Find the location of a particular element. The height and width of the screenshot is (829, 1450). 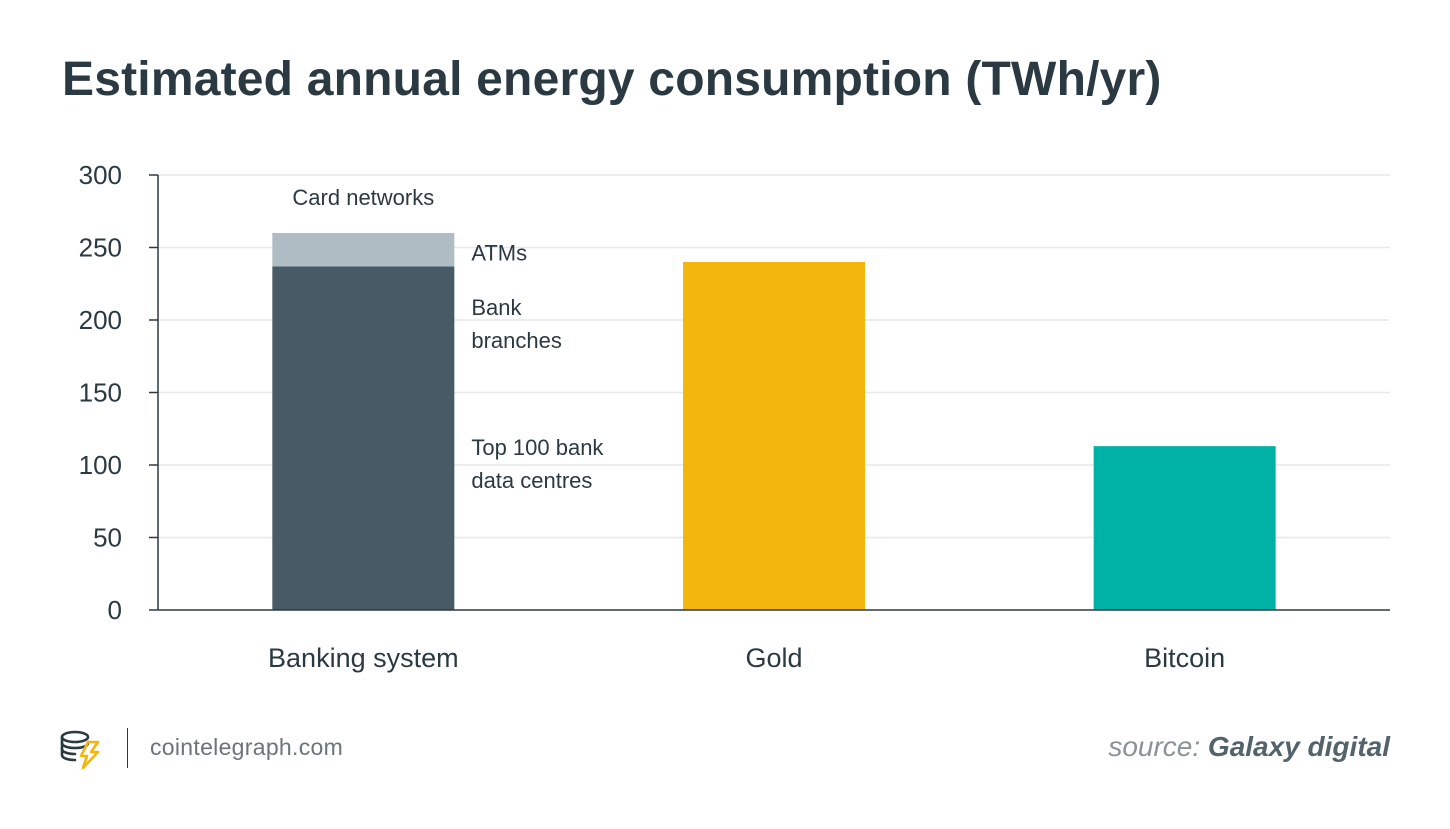

y-tick-label: 200 is located at coordinates (100, 320).